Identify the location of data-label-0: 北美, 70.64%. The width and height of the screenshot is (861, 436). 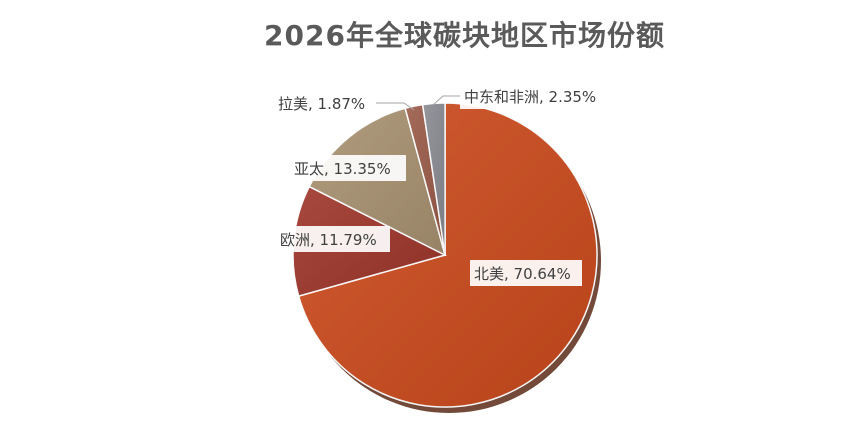
(522, 274).